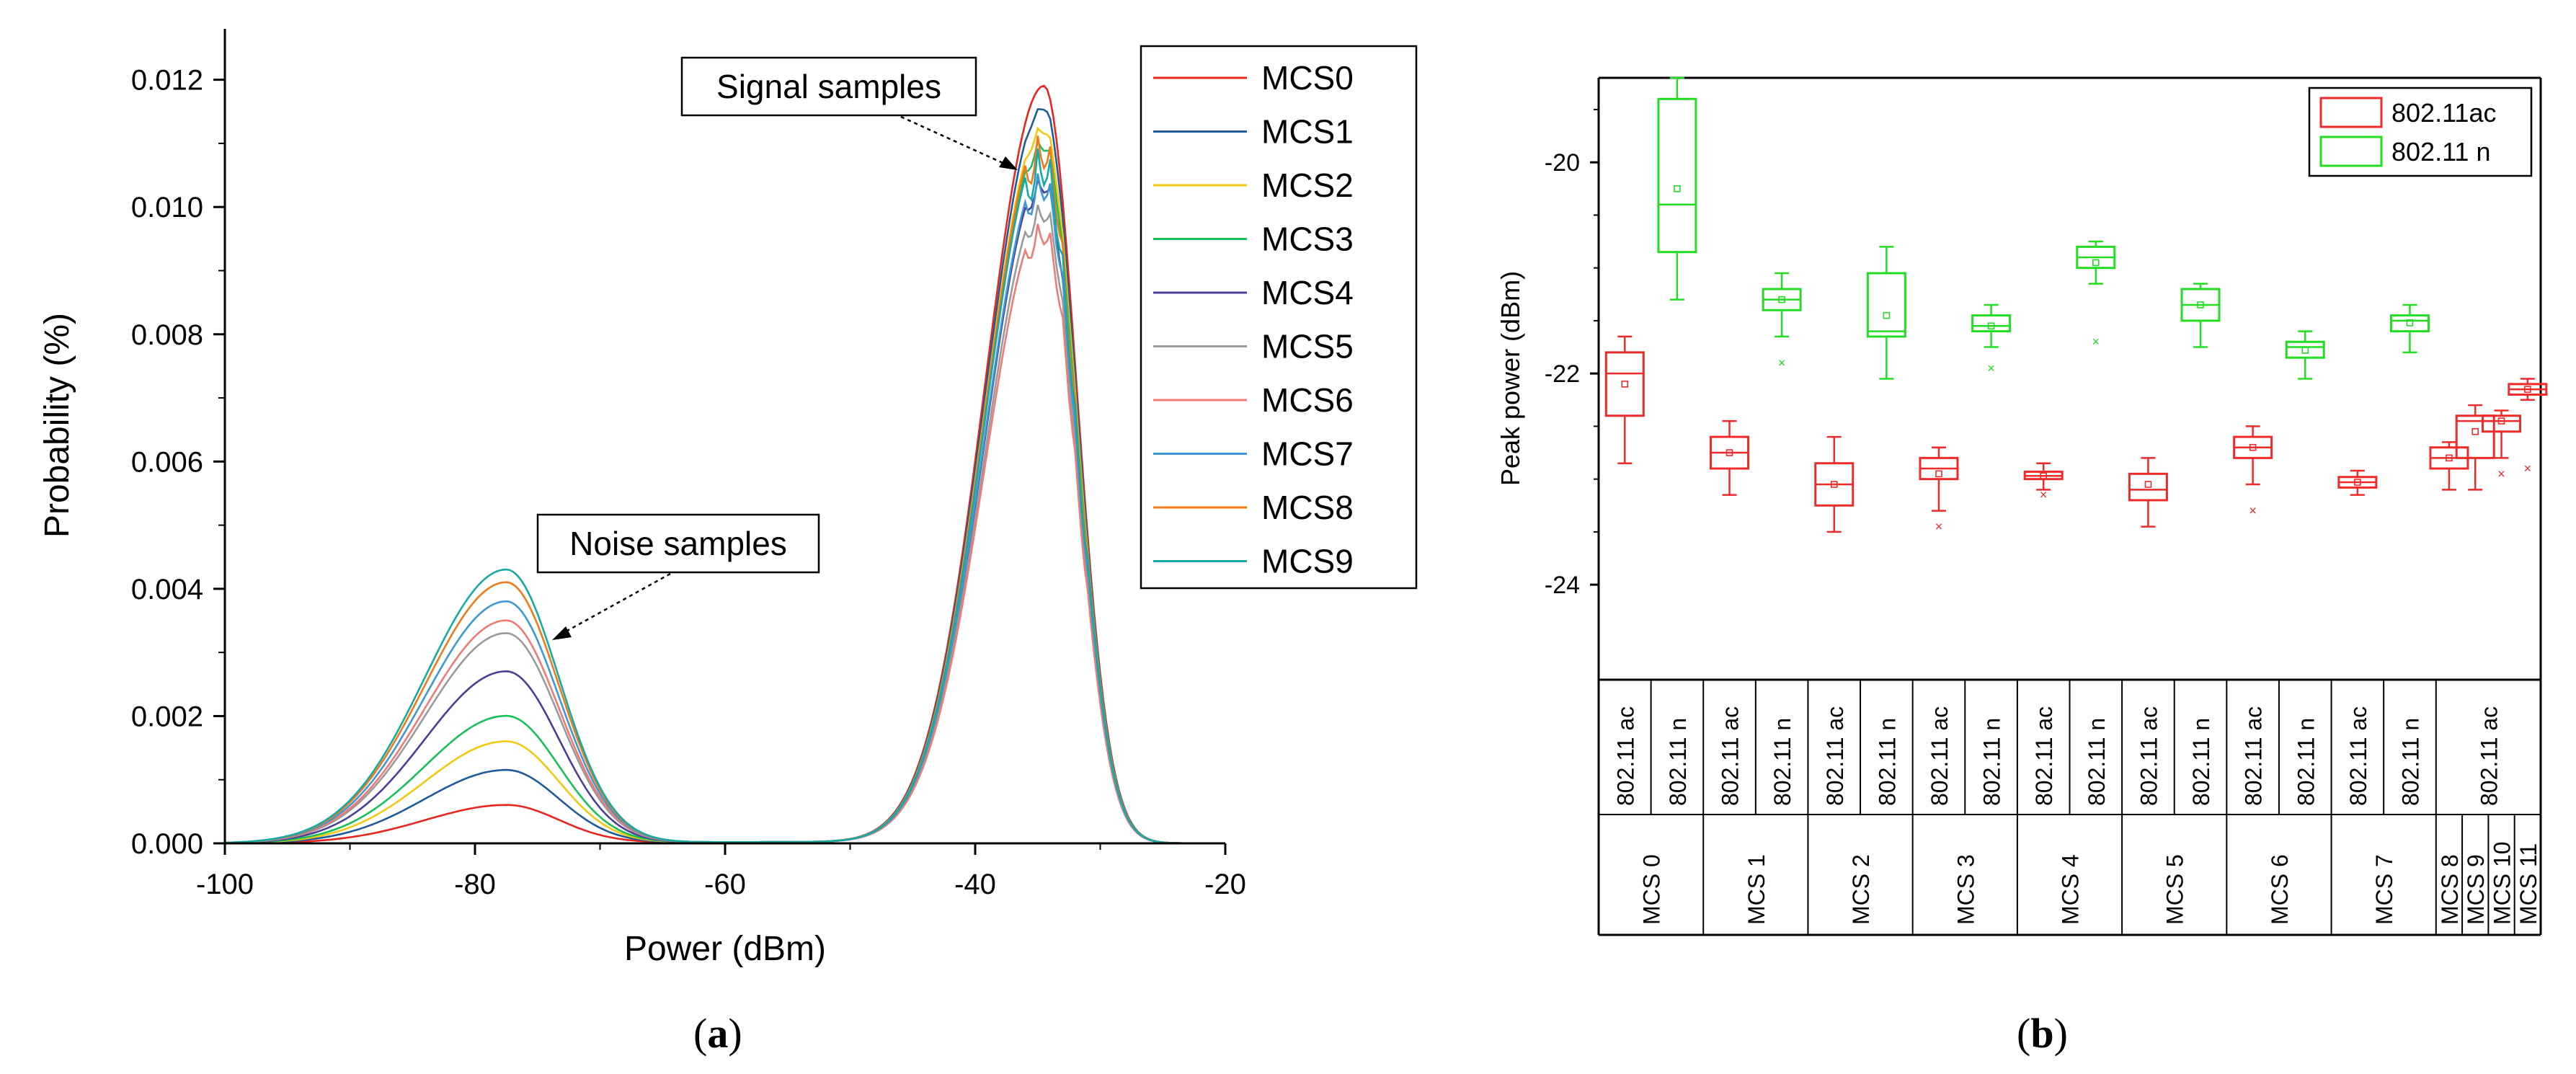  What do you see at coordinates (167, 590) in the screenshot?
I see `y-tick-label: 0.004` at bounding box center [167, 590].